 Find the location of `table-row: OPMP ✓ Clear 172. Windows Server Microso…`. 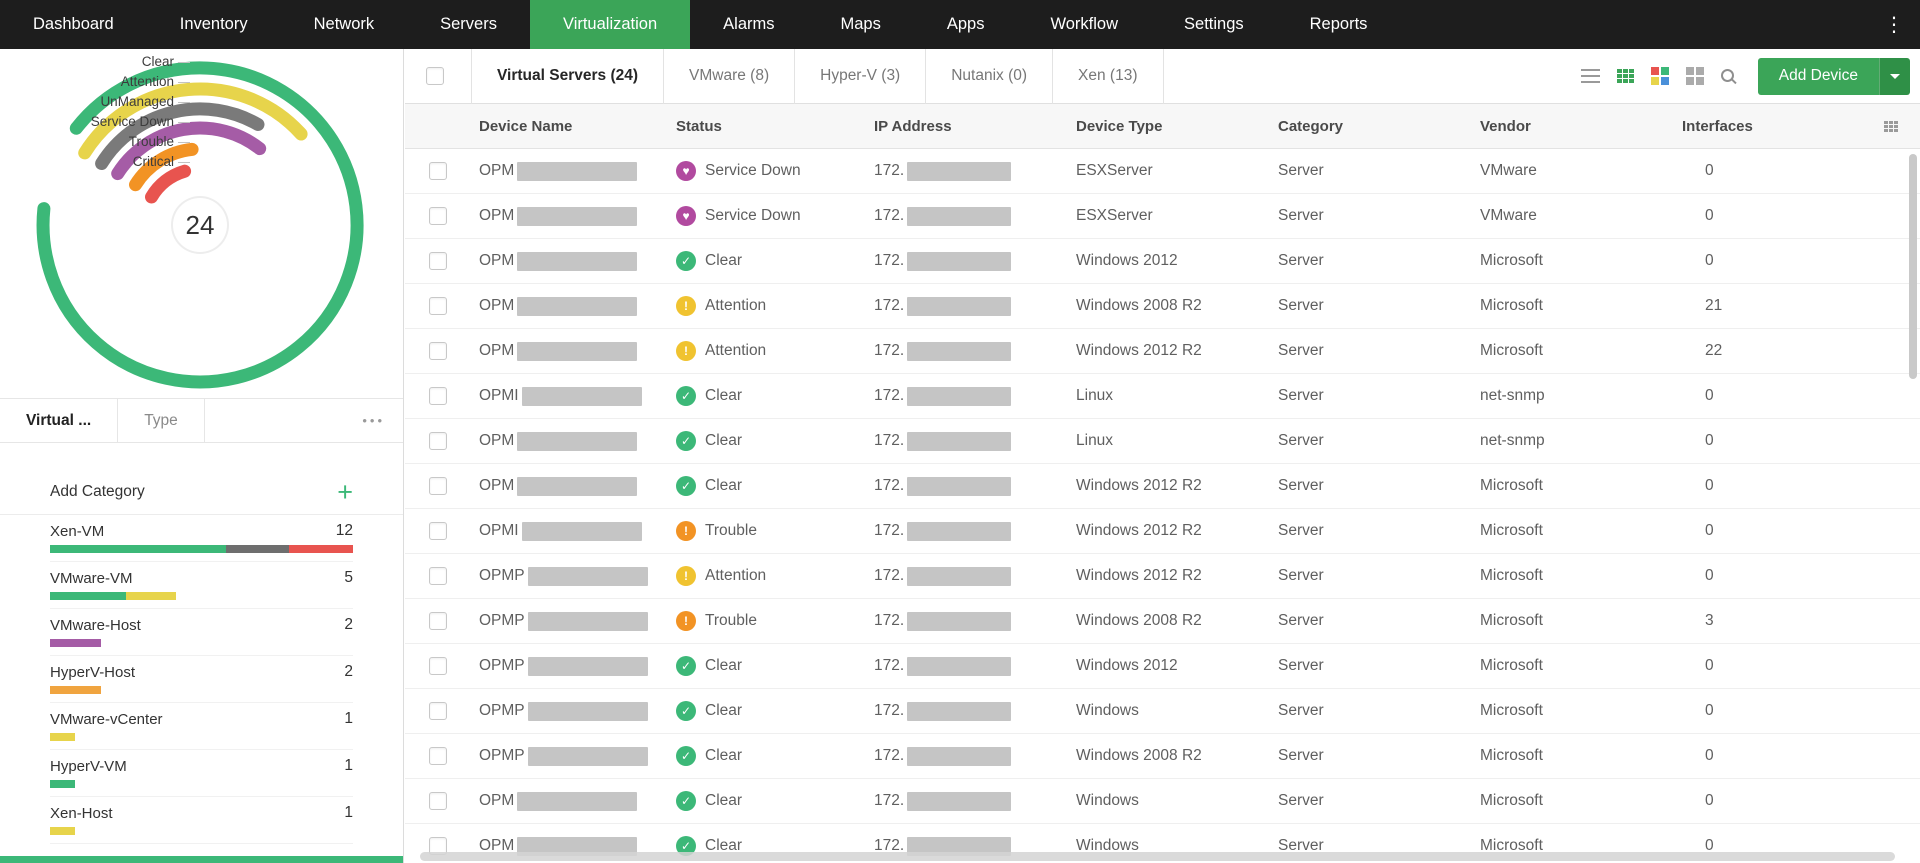

table-row: OPMP ✓ Clear 172. Windows Server Microso… is located at coordinates (1162, 711).